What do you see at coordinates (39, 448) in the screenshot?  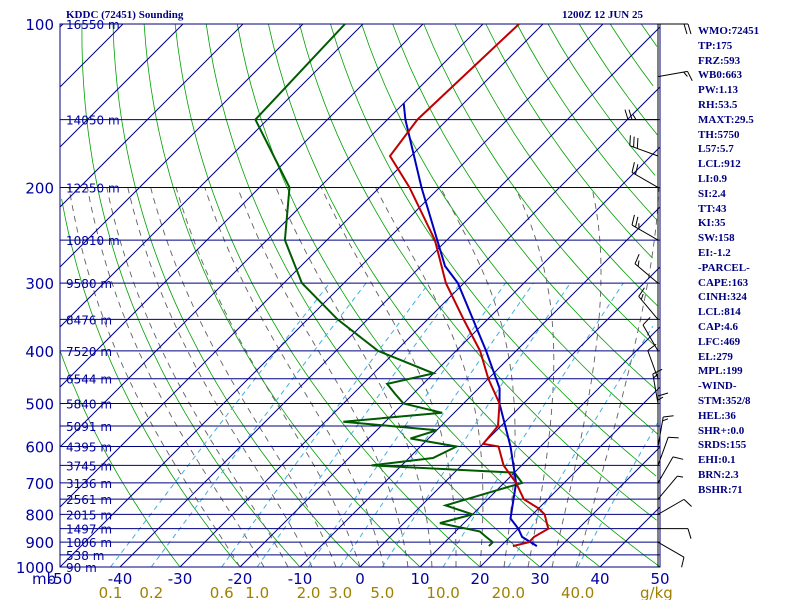 I see `pressure-tick-label: 600` at bounding box center [39, 448].